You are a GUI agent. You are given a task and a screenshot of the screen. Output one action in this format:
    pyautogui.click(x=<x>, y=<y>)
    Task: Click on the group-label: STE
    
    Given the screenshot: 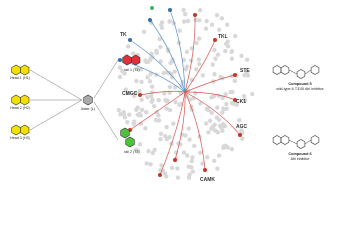 What is the action you would take?
    pyautogui.click(x=245, y=71)
    